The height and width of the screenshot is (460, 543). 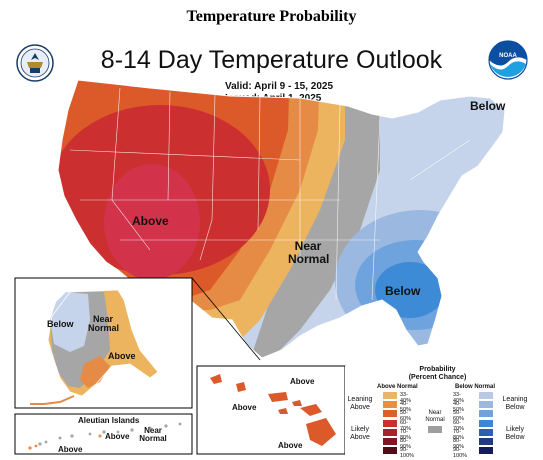 I want to click on label-above-west: Above, so click(x=150, y=221).